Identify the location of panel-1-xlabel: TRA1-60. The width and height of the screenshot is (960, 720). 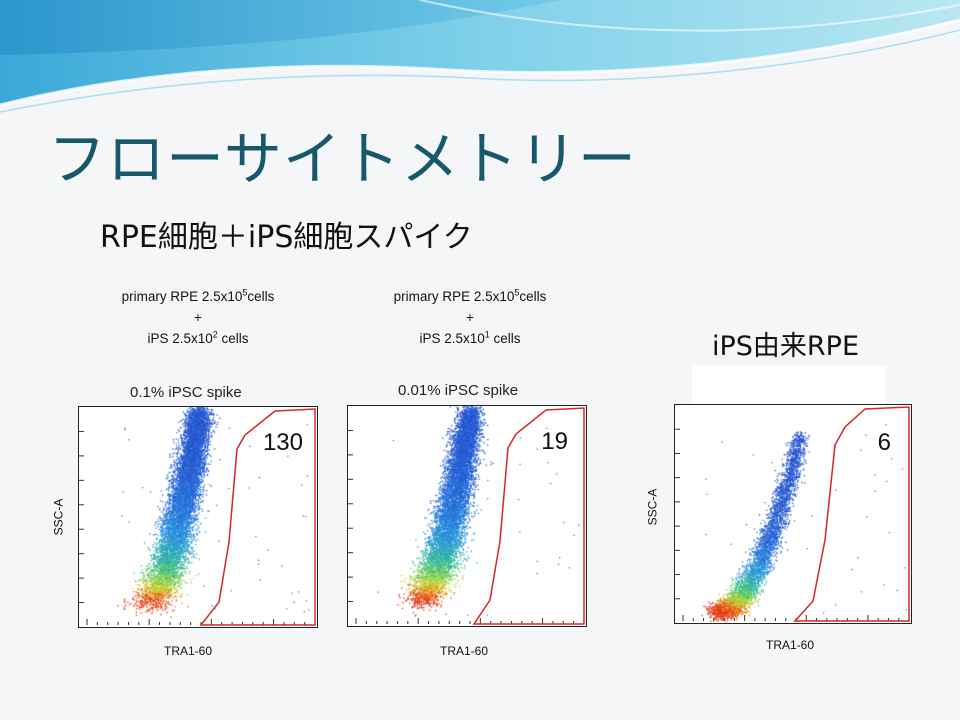
(188, 651).